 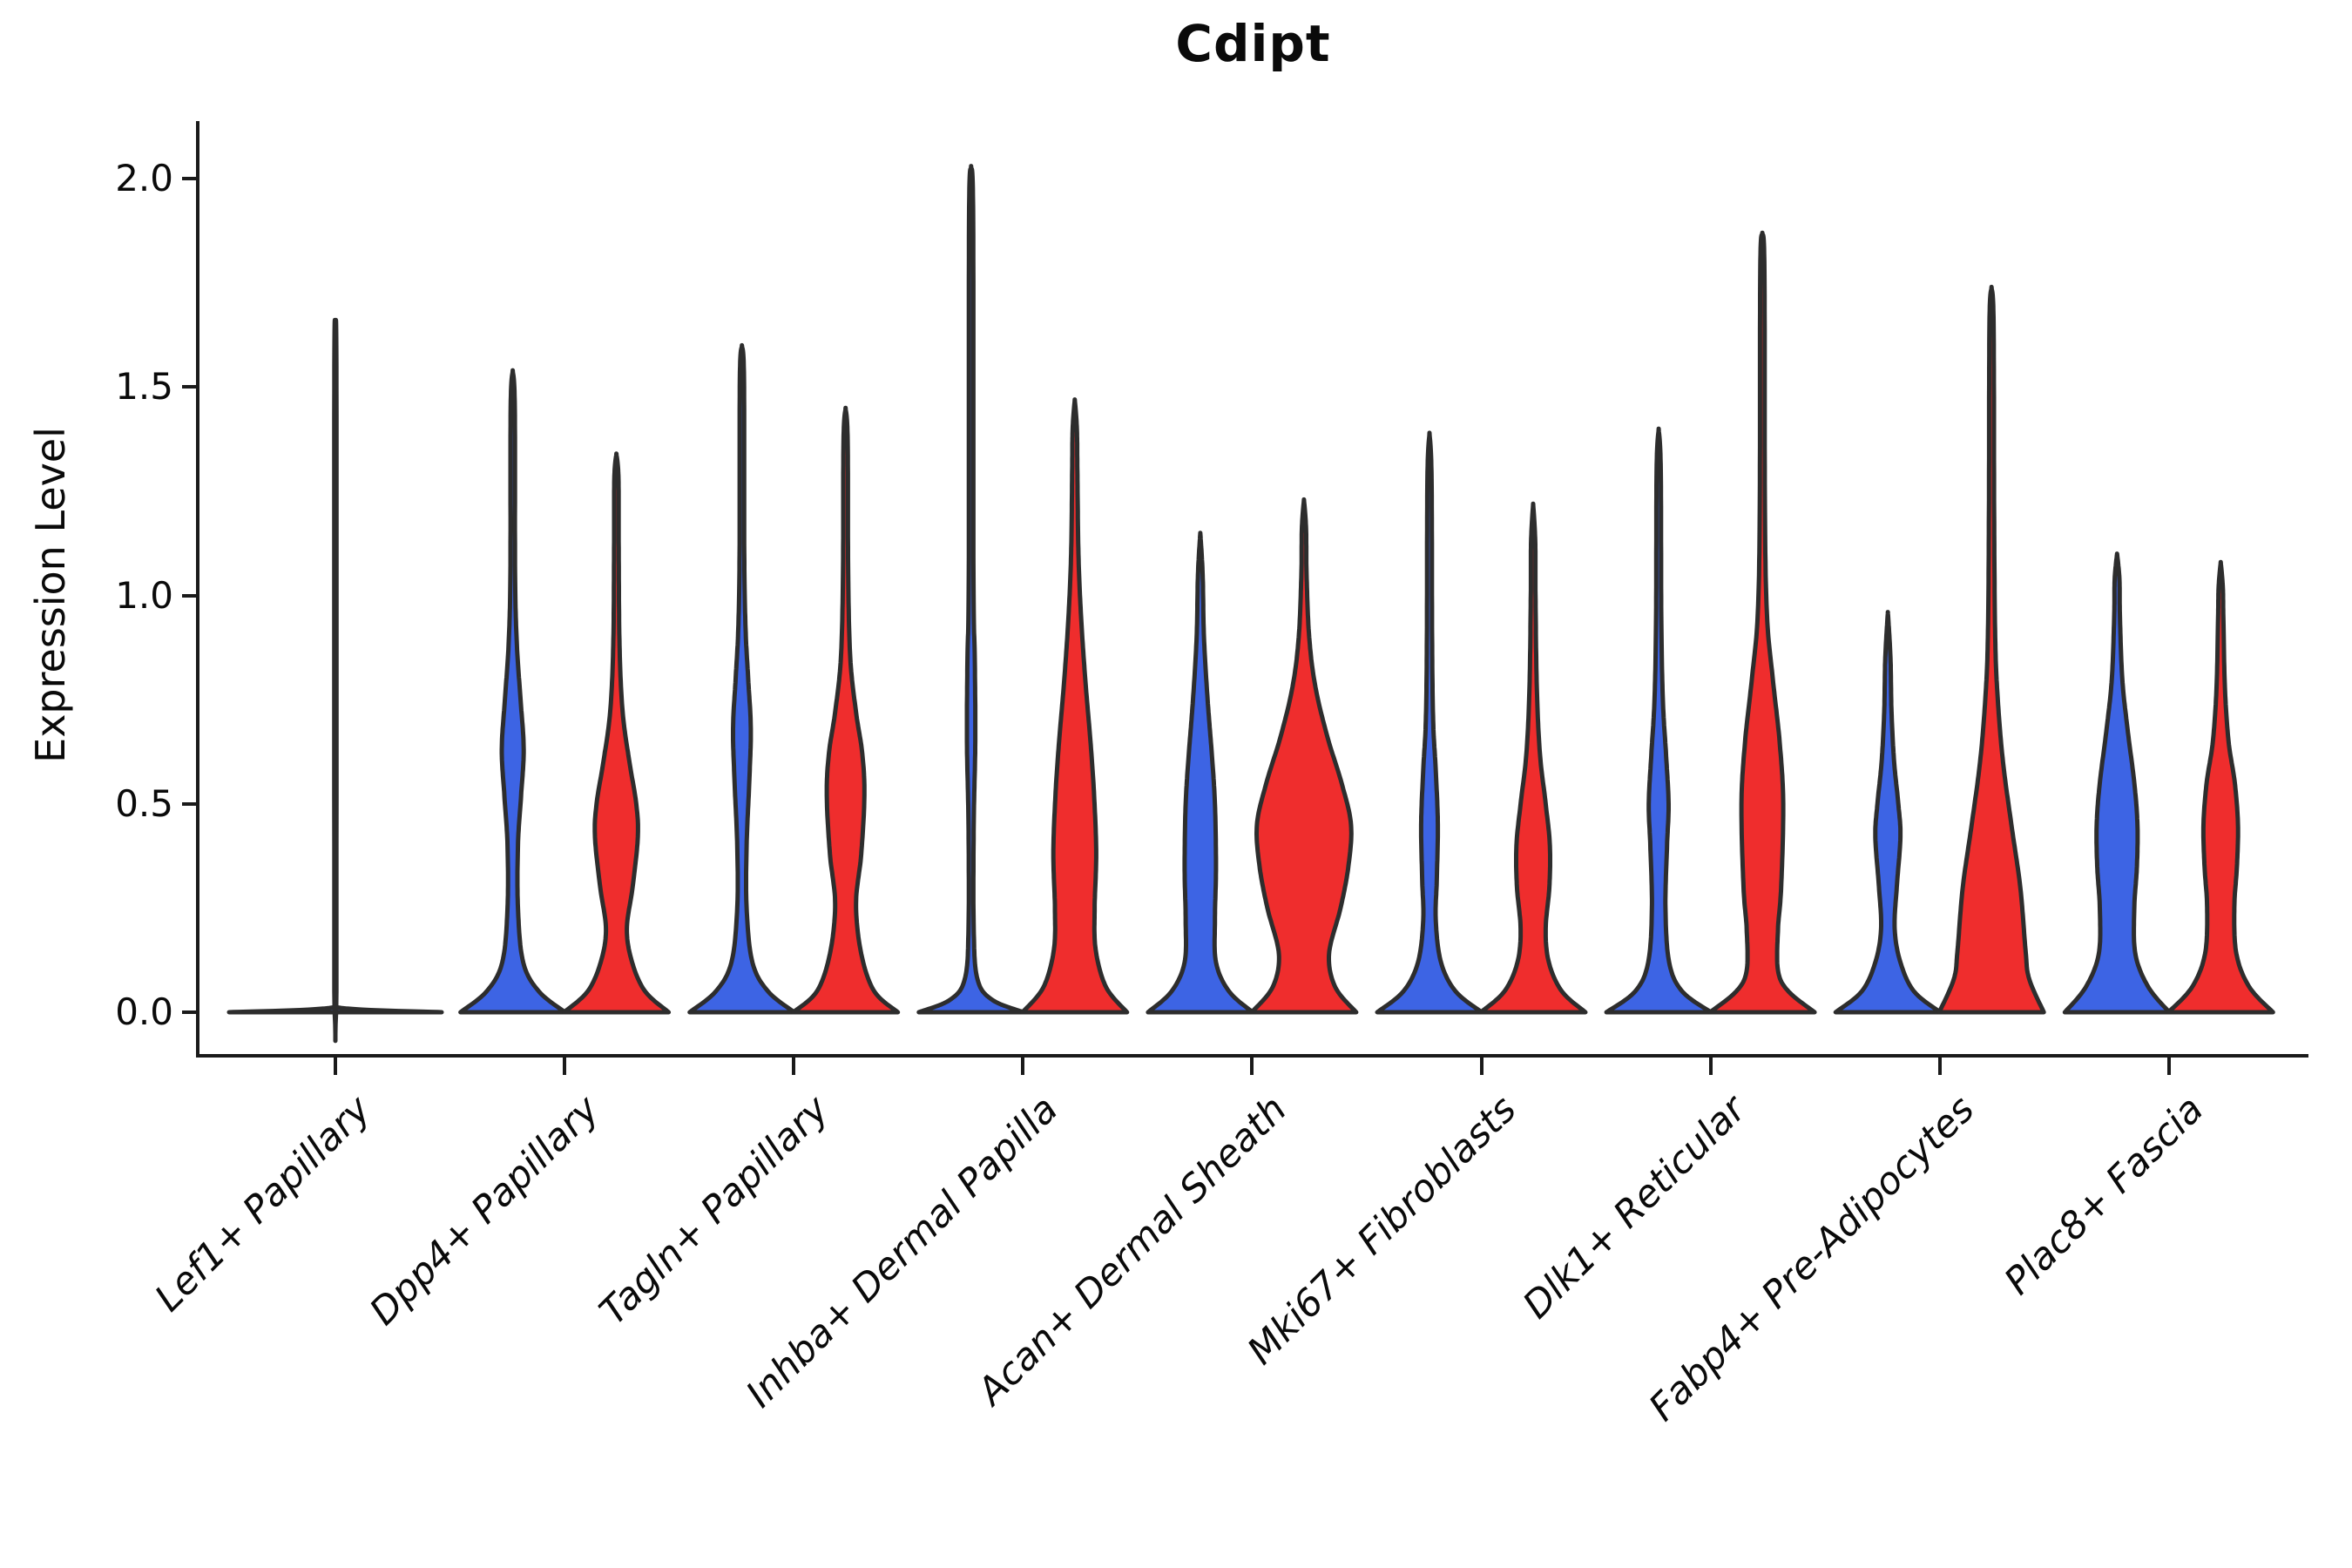 I want to click on y-axis-spine, so click(x=198, y=589).